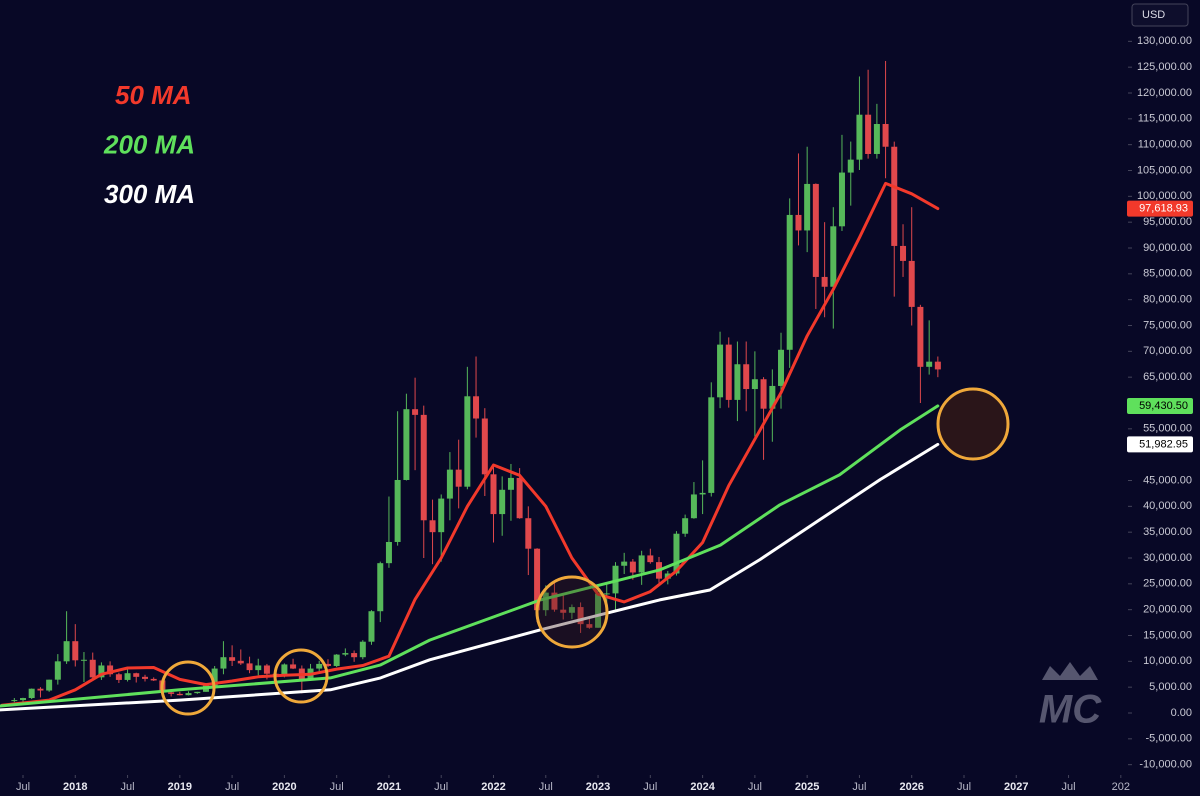  What do you see at coordinates (1165, 119) in the screenshot?
I see `y-tick-label: 115,000.00` at bounding box center [1165, 119].